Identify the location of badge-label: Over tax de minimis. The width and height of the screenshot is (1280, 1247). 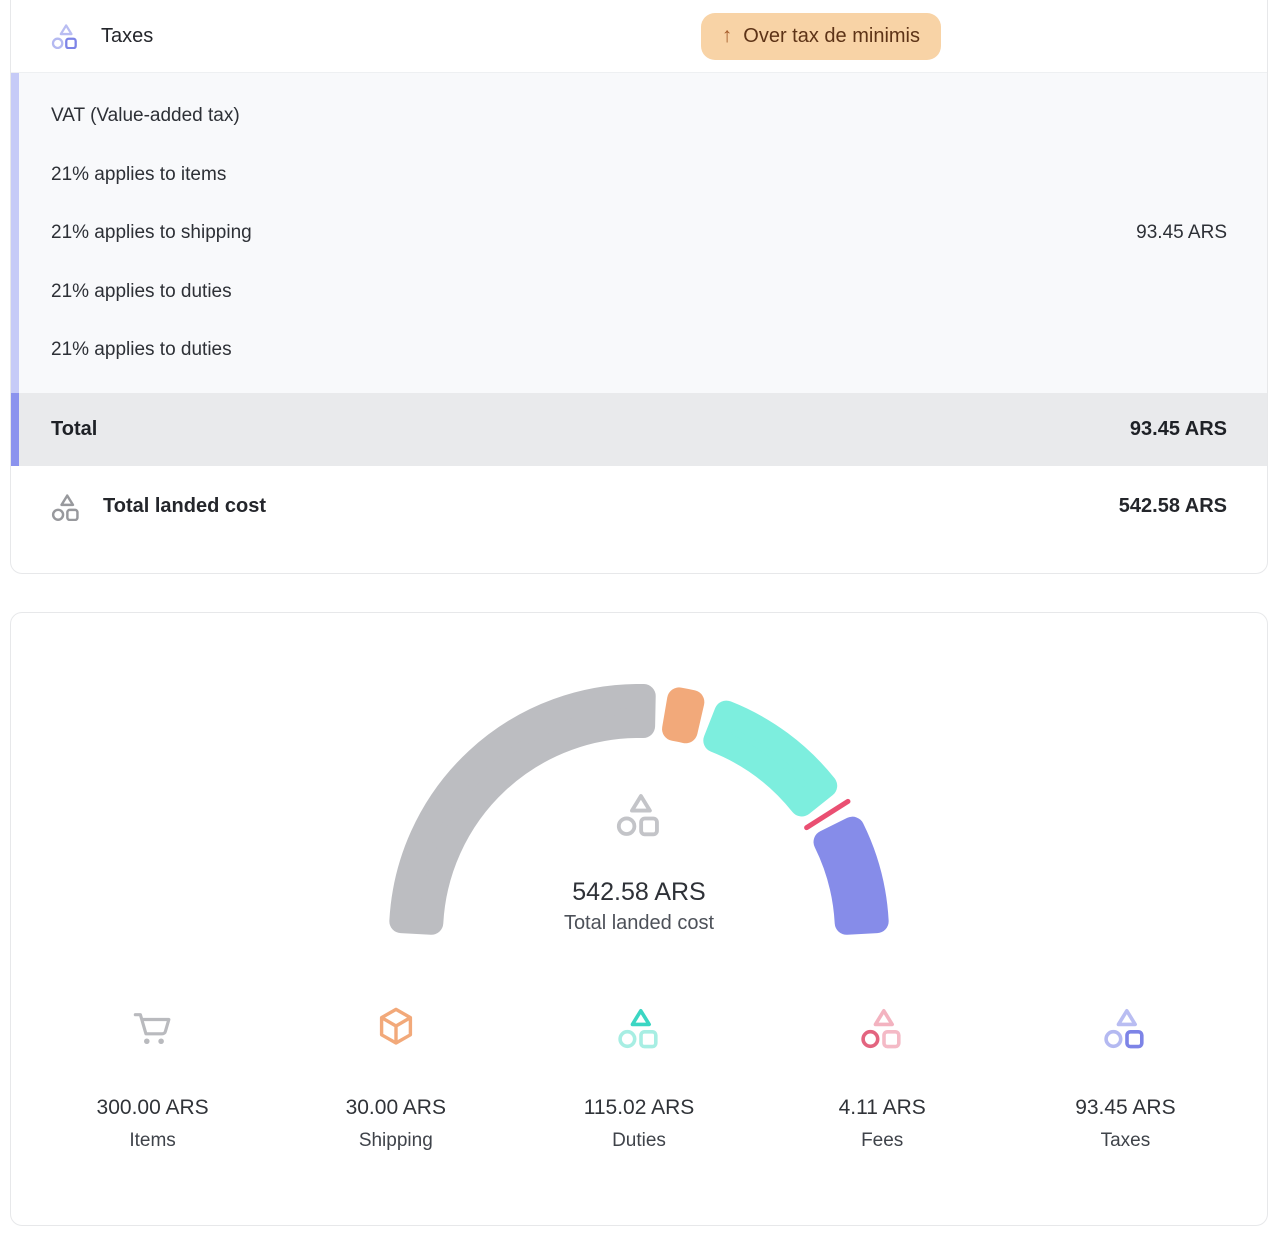
(831, 35).